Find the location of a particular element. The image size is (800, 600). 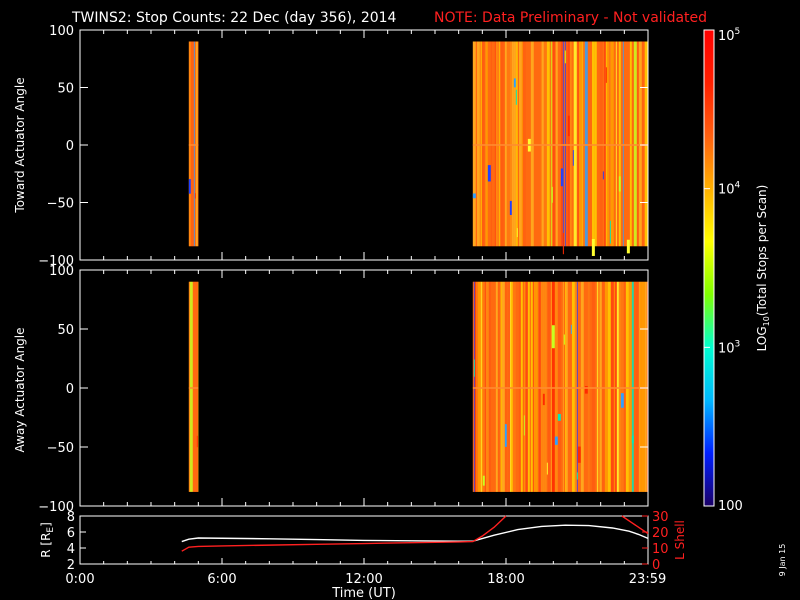

x-axis-label: Time (UT) is located at coordinates (363, 593).